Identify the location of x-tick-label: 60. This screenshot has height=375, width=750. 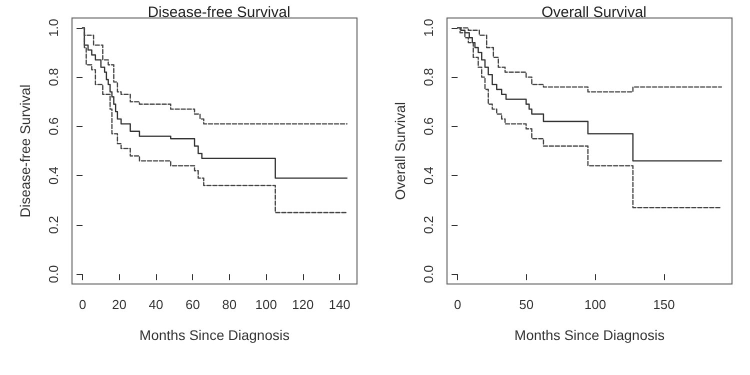
(192, 304).